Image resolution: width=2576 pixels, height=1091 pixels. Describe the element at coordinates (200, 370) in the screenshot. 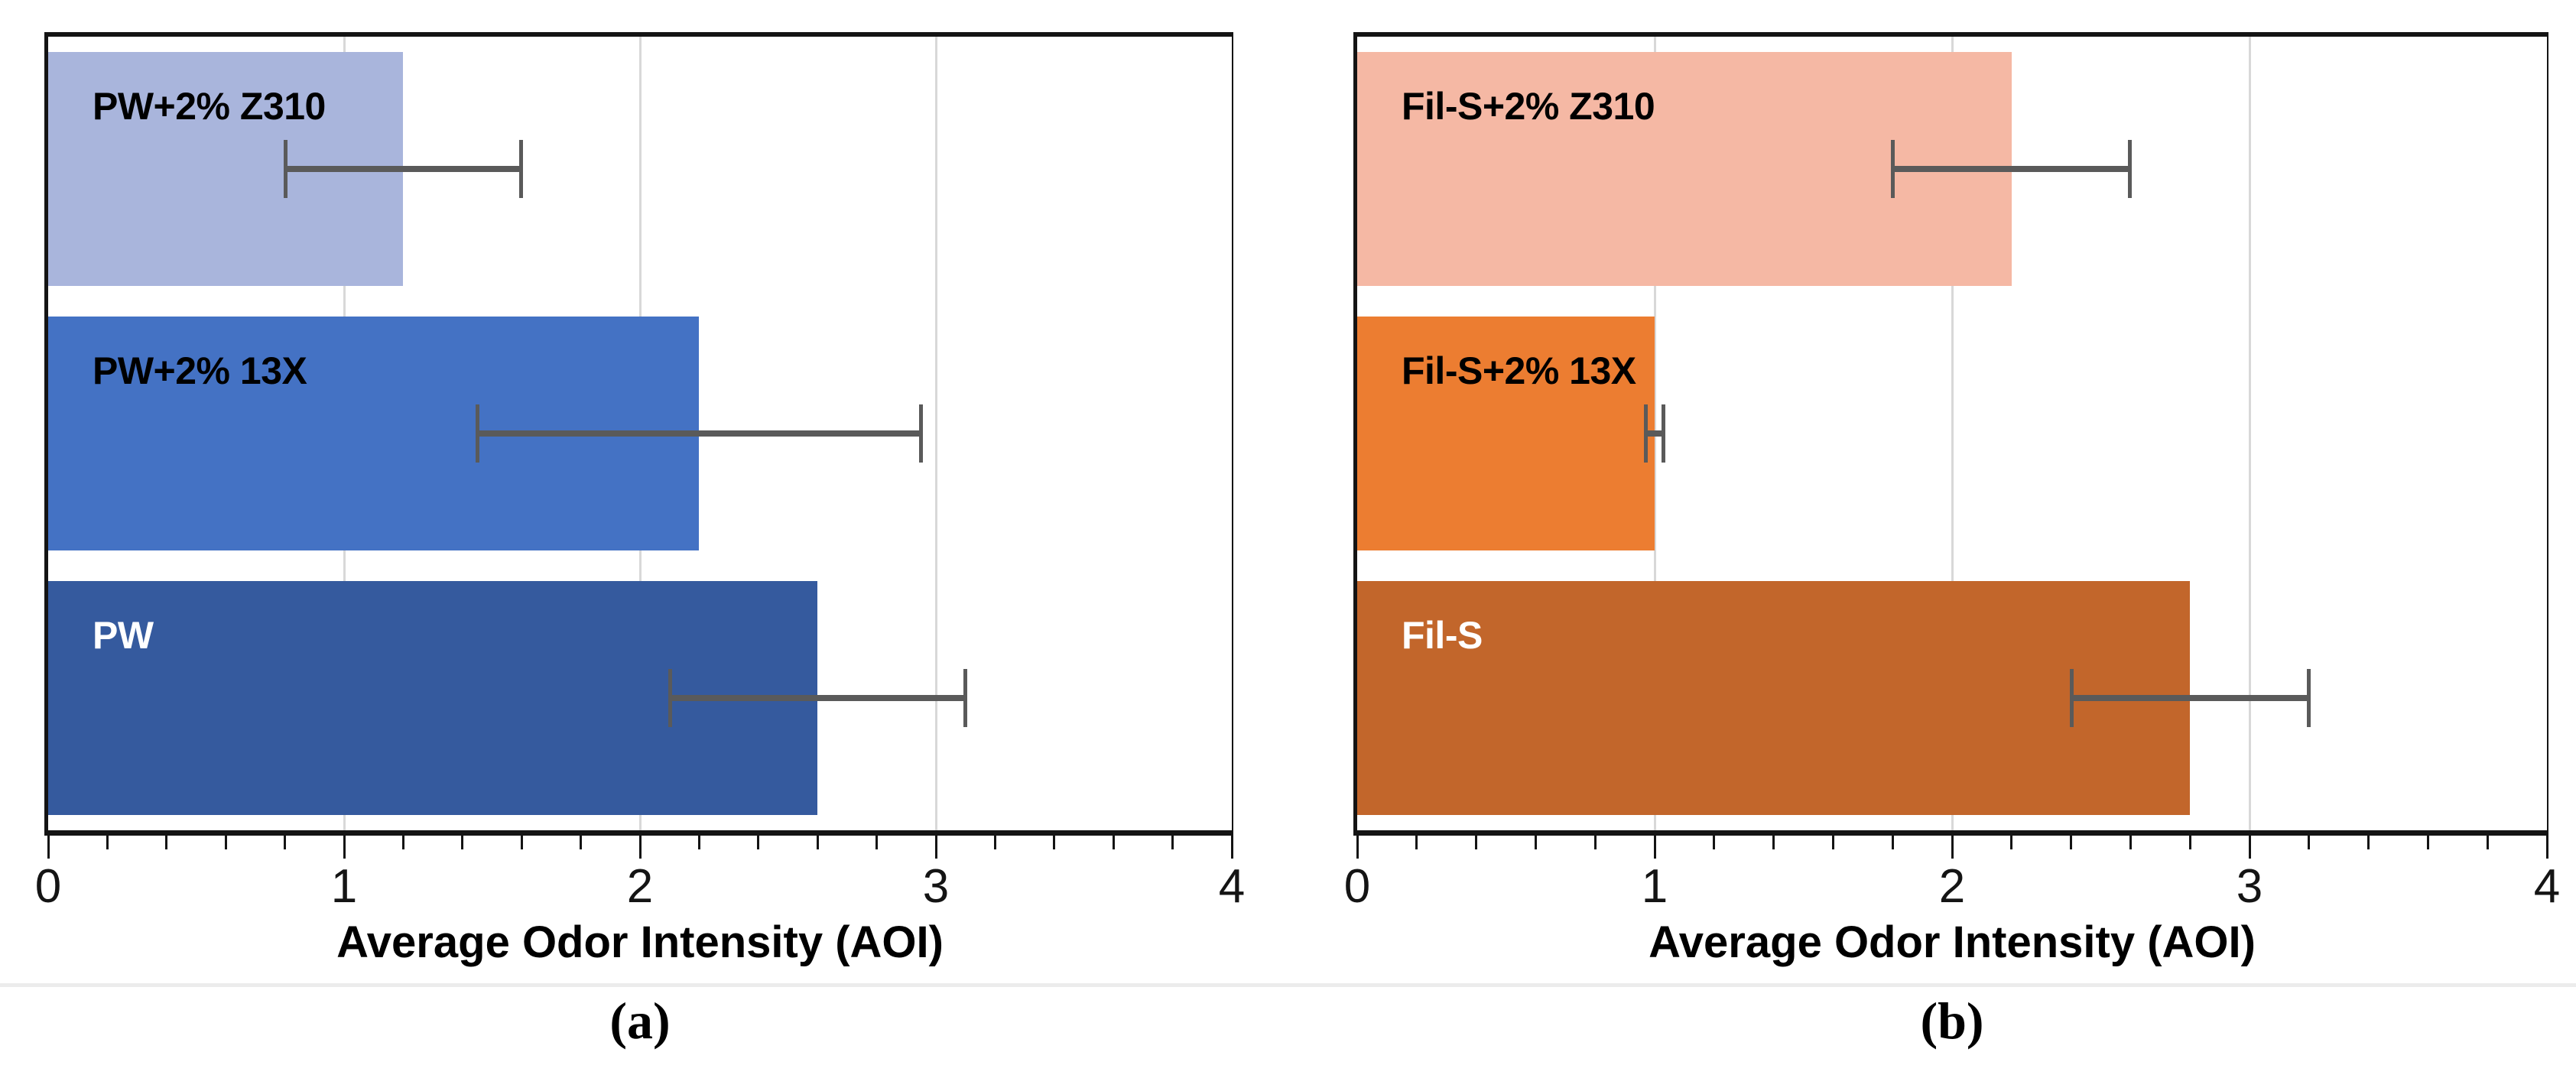

I see `bar-label-PW+2% 13X: PW+2% 13X` at that location.